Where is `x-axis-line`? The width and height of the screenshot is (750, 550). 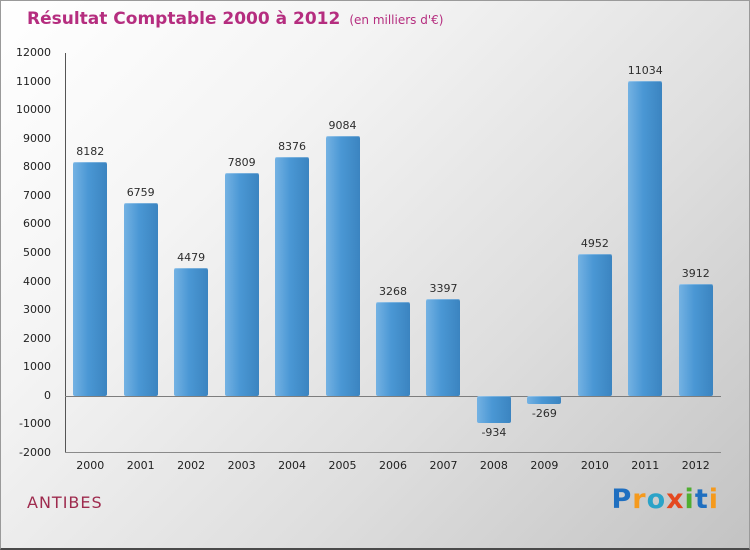 x-axis-line is located at coordinates (393, 452).